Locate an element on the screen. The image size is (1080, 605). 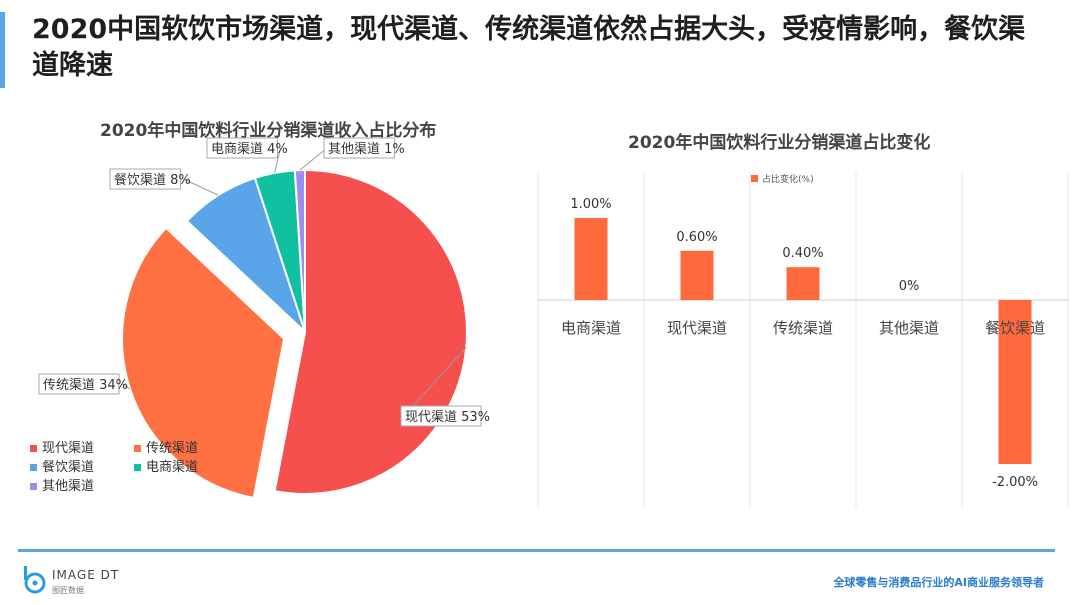
pie-chart-title: 2020年中国饮料行业分销渠道收入占比分布 is located at coordinates (268, 131).